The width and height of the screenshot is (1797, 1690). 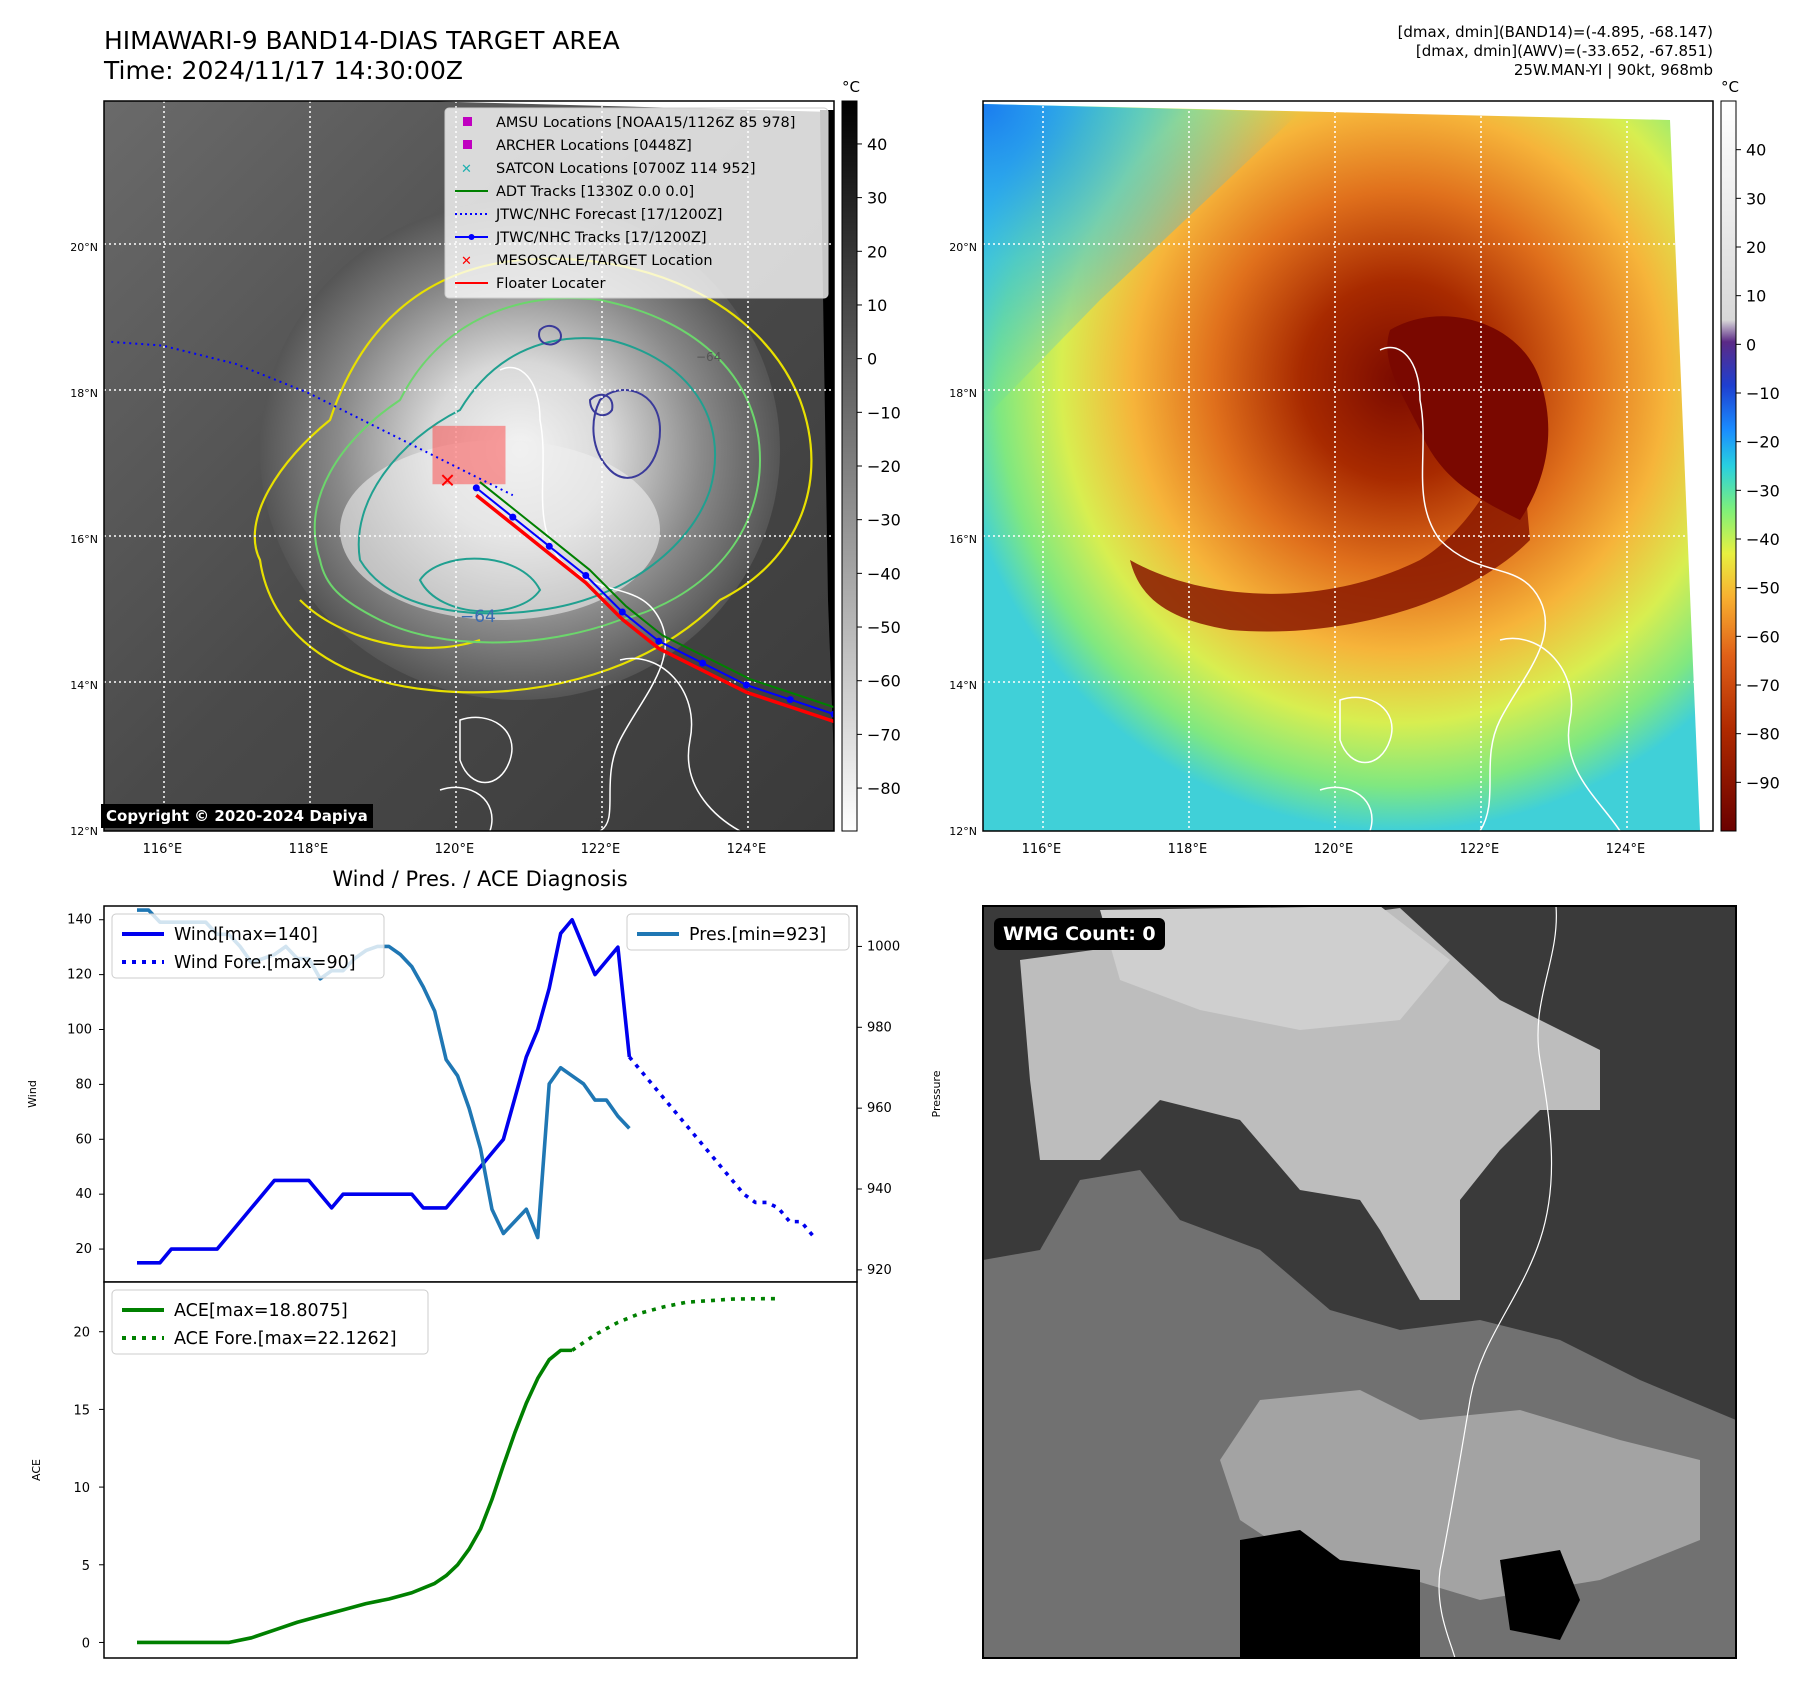 What do you see at coordinates (1763, 588) in the screenshot?
I see `colorbar-tick: −50` at bounding box center [1763, 588].